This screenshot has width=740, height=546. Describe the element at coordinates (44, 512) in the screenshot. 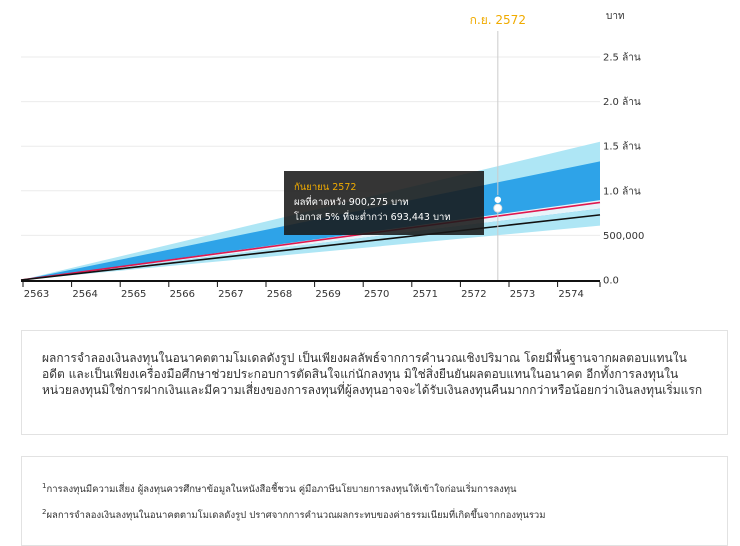

I see `footnote-2-number: 2` at that location.